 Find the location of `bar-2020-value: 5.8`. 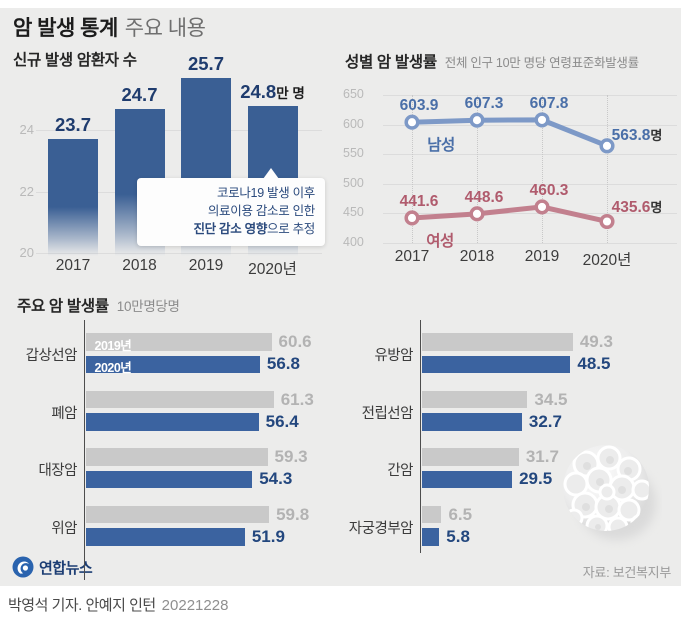

bar-2020-value: 5.8 is located at coordinates (458, 536).